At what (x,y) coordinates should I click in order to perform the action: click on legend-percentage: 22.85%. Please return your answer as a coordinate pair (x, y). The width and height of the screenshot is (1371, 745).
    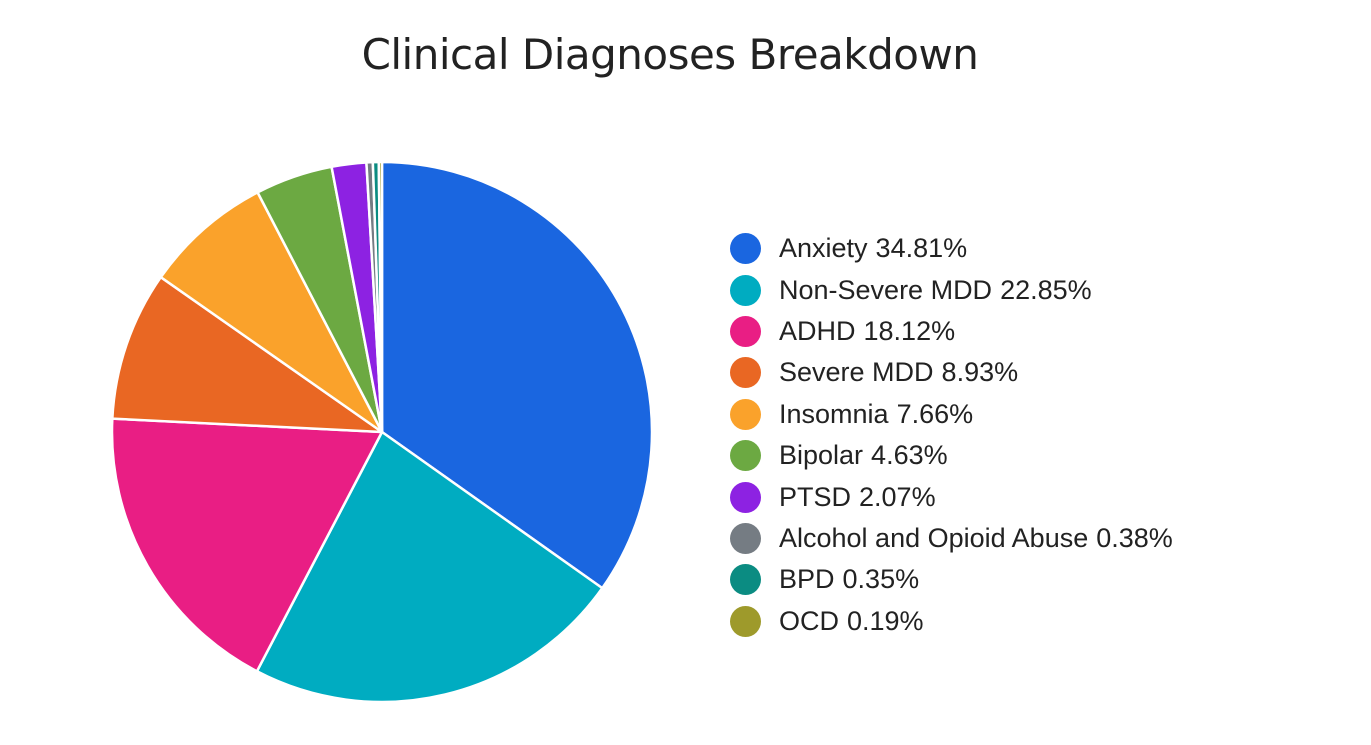
    Looking at the image, I should click on (1046, 289).